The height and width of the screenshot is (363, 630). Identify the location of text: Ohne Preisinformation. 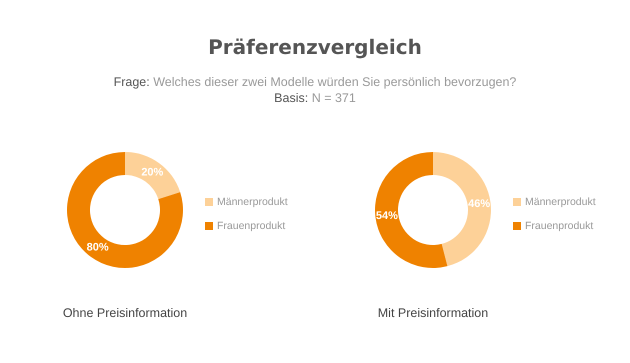
(125, 313).